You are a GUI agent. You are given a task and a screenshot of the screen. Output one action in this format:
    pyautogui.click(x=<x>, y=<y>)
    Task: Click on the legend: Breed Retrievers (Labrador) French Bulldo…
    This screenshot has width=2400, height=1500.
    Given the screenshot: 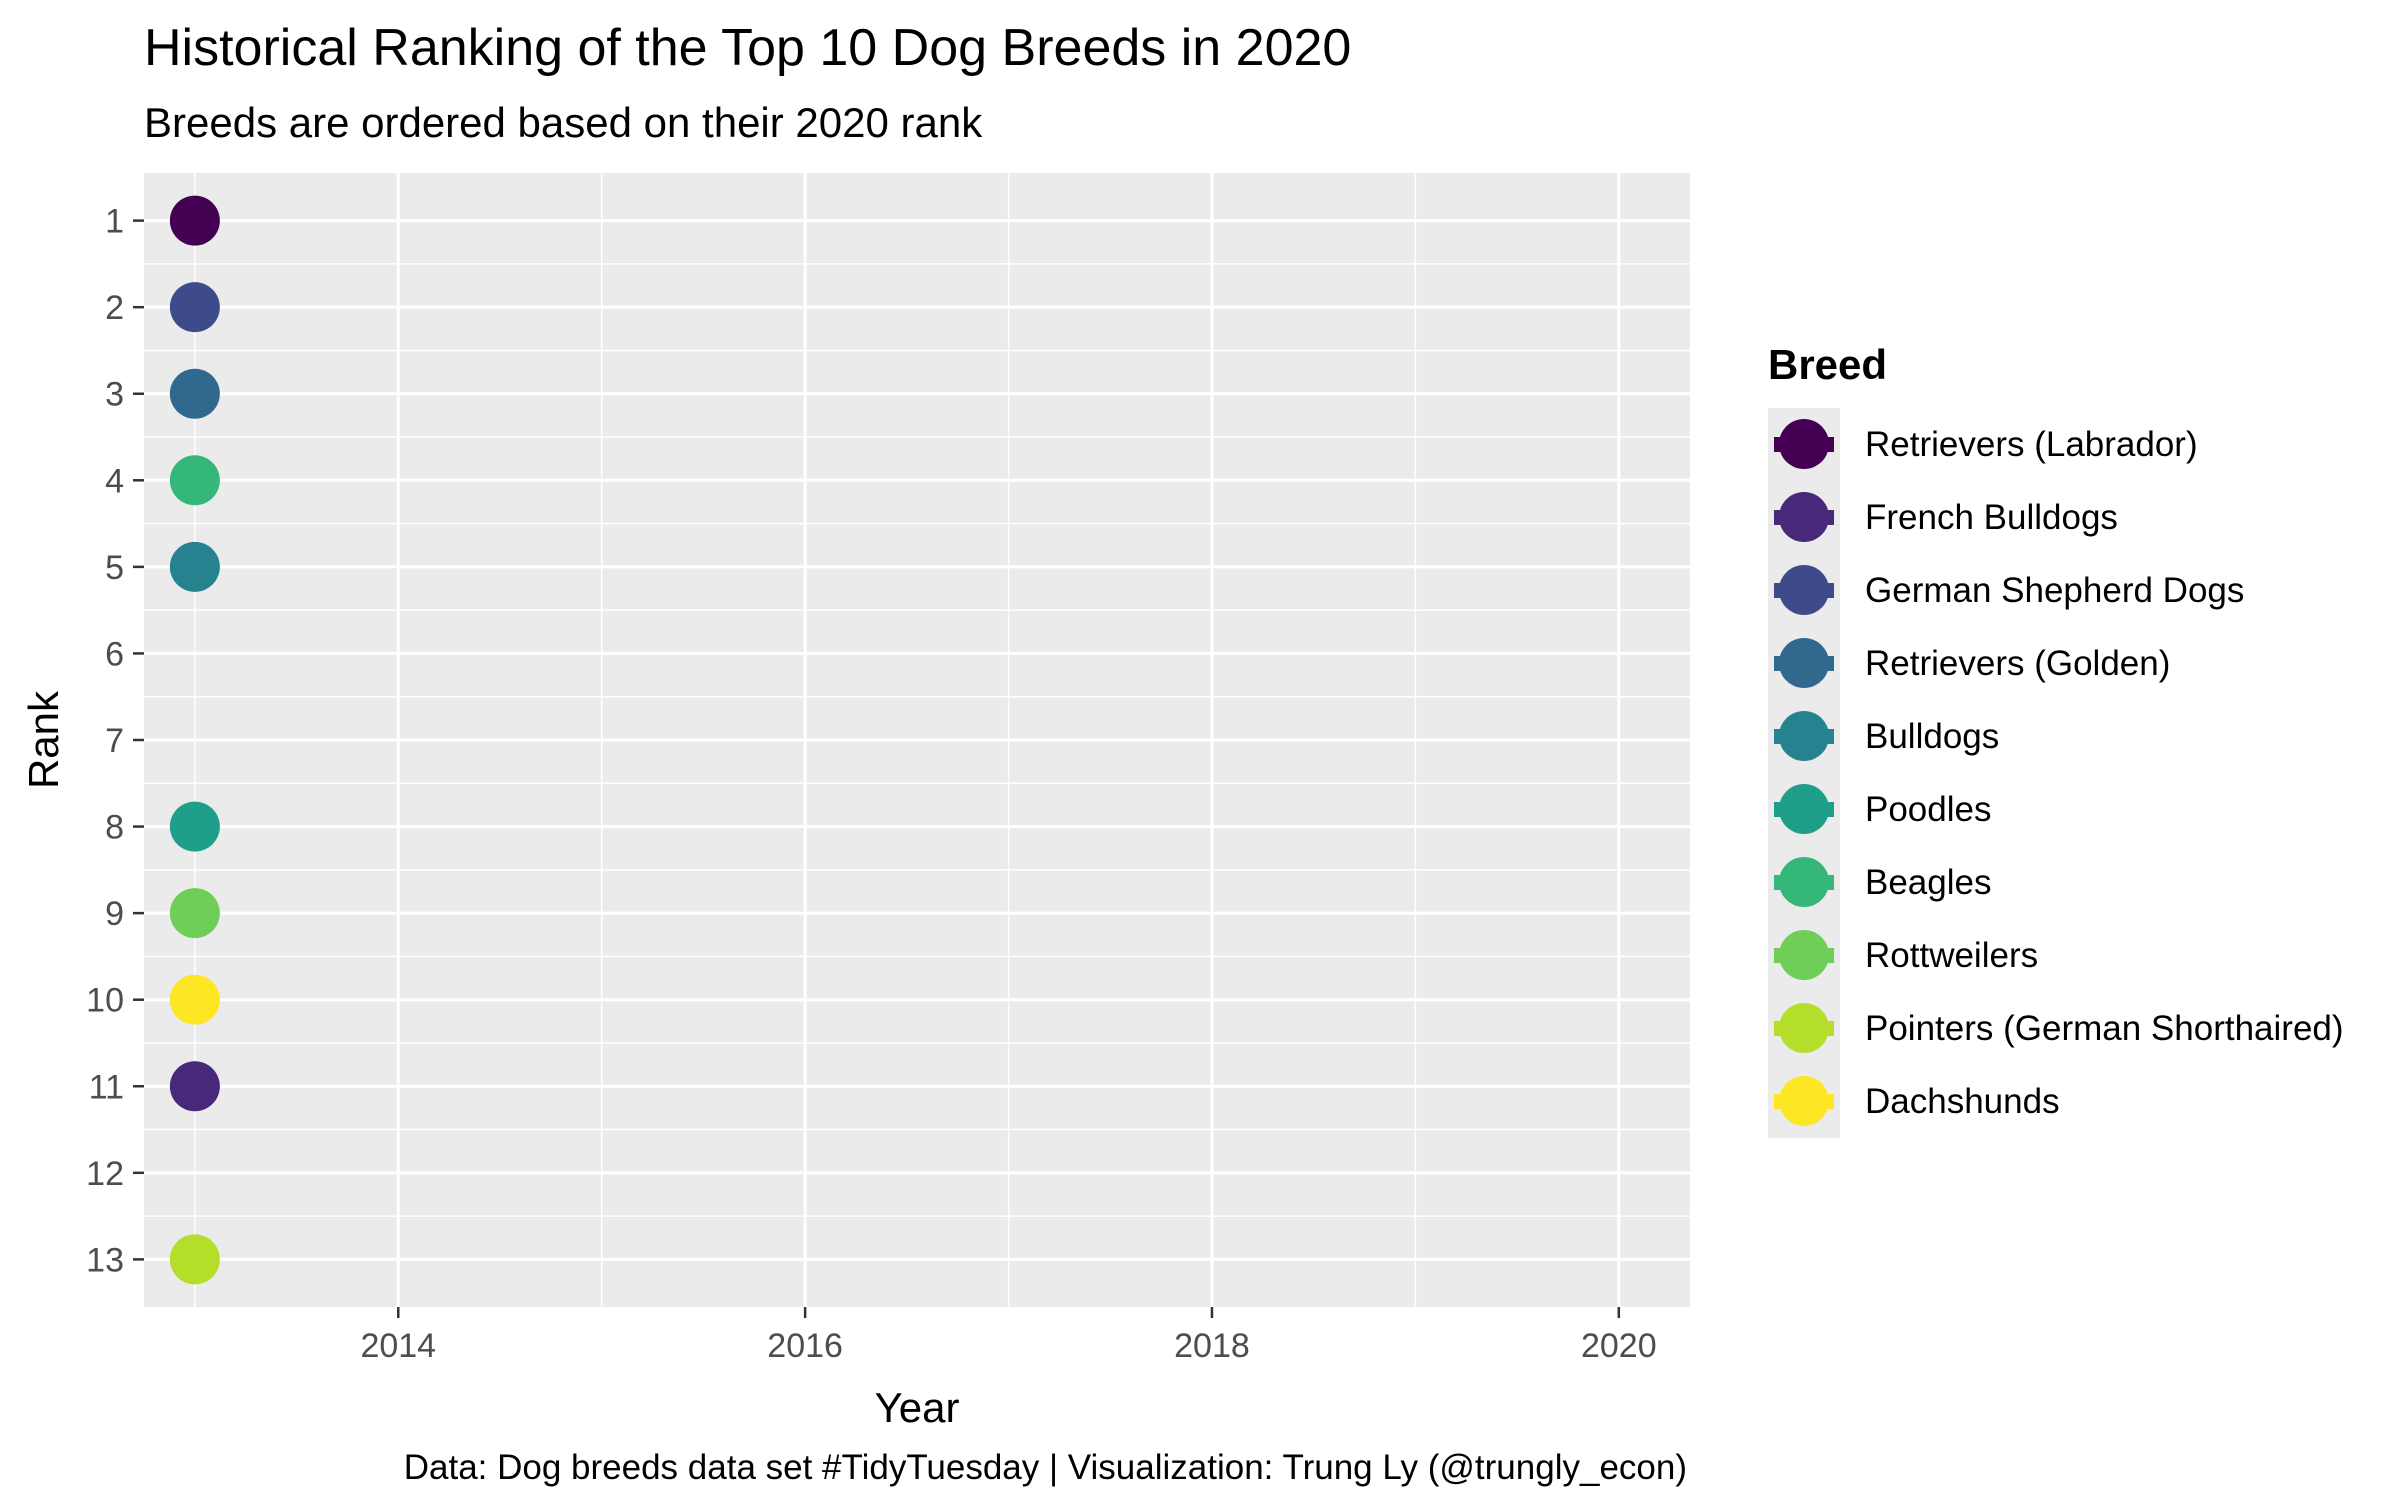 What is the action you would take?
    pyautogui.click(x=2056, y=739)
    